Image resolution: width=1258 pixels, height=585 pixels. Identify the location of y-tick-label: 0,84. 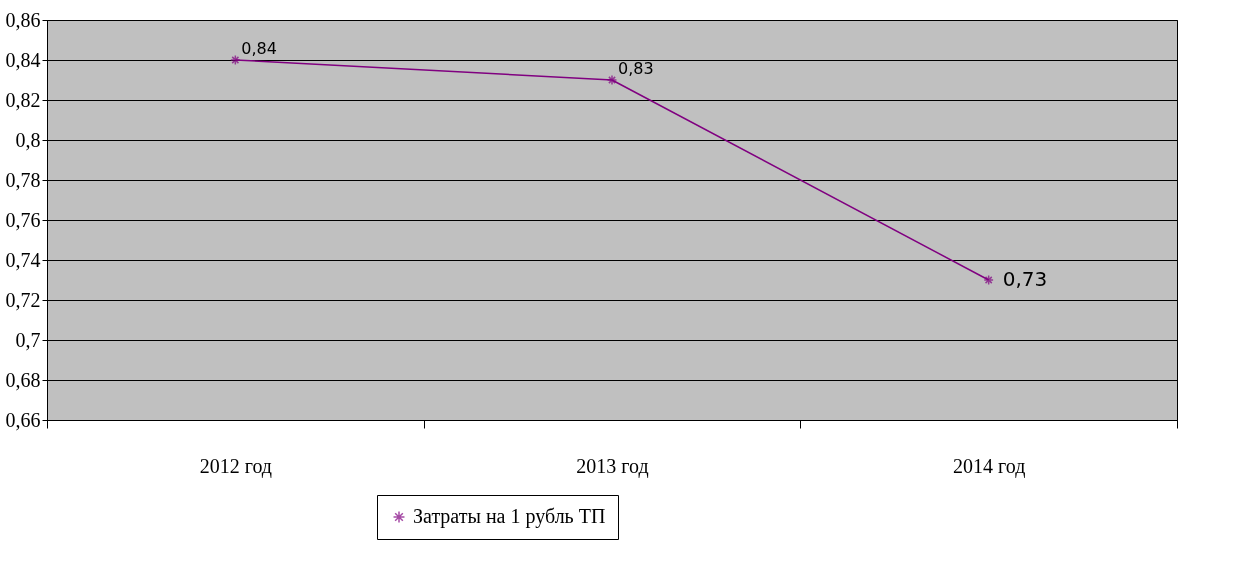
(23, 59).